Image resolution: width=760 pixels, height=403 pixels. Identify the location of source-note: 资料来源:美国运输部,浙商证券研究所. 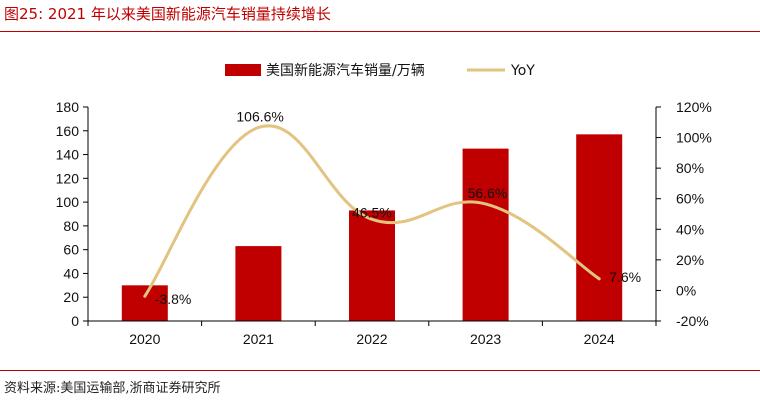
(112, 388).